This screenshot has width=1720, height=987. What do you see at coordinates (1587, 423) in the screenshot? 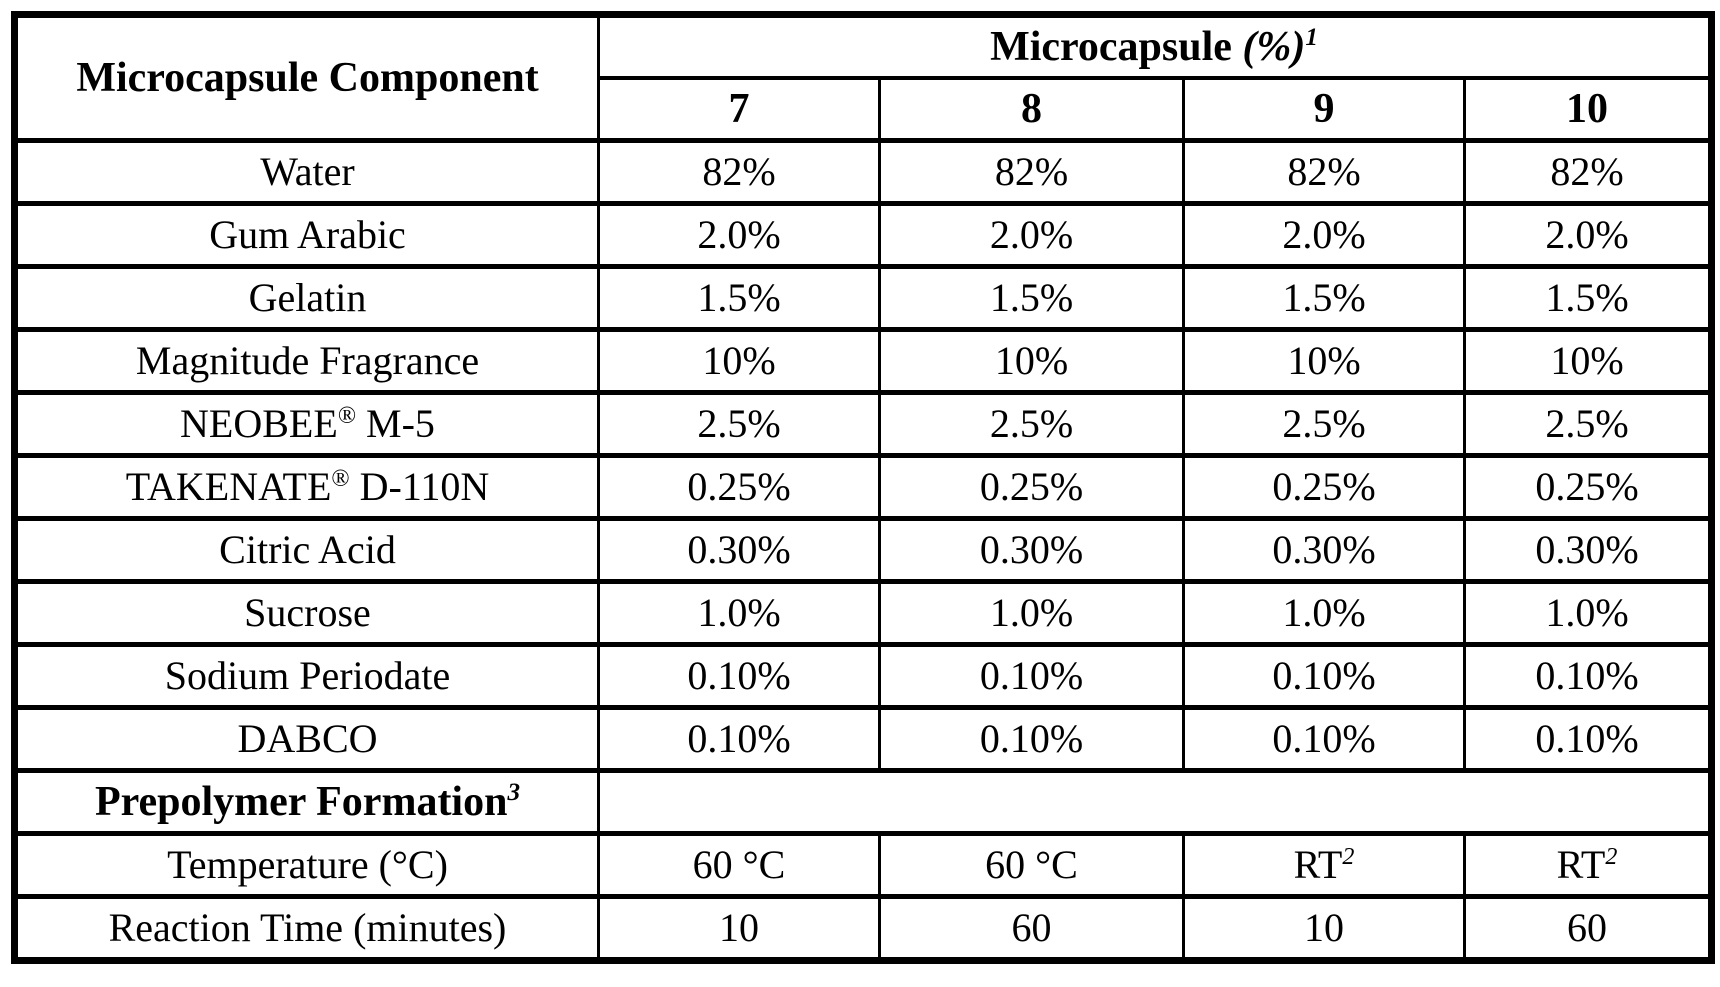
I see `text-segment: 2.5%` at bounding box center [1587, 423].